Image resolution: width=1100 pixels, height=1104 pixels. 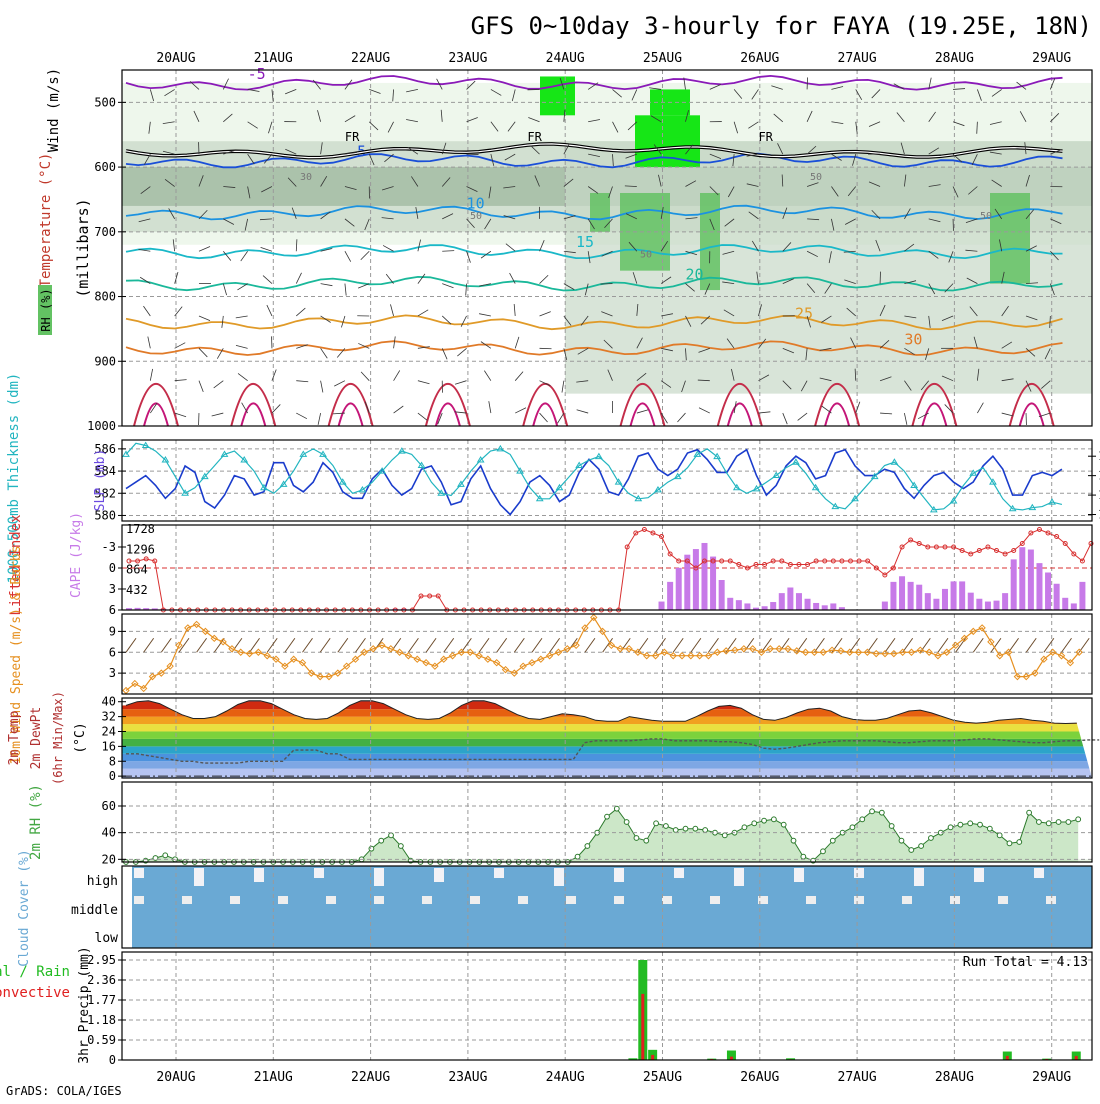 What do you see at coordinates (352, 137) in the screenshot?
I see `freezing-level-label: FR` at bounding box center [352, 137].